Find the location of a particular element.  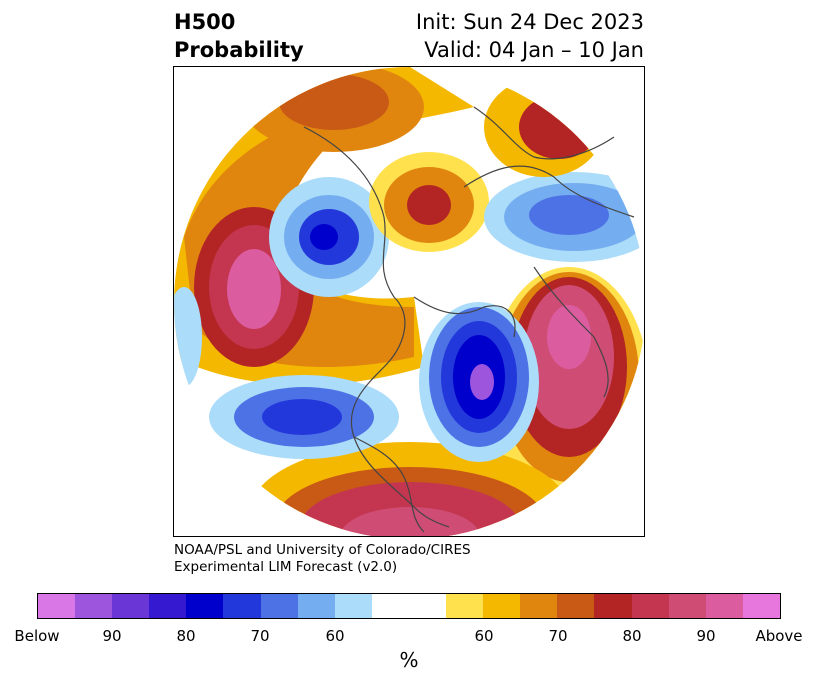

title-line-2: Probability is located at coordinates (239, 50).